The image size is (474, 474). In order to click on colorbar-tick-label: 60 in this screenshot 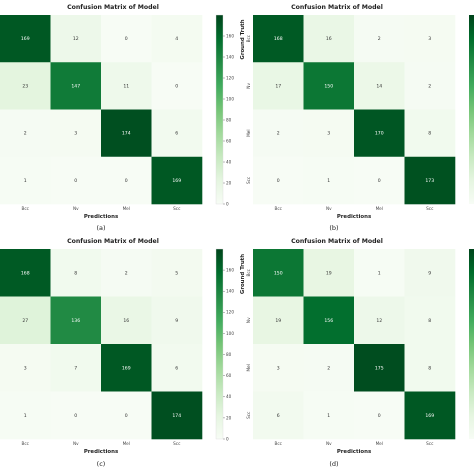, I will do `click(229, 140)`.